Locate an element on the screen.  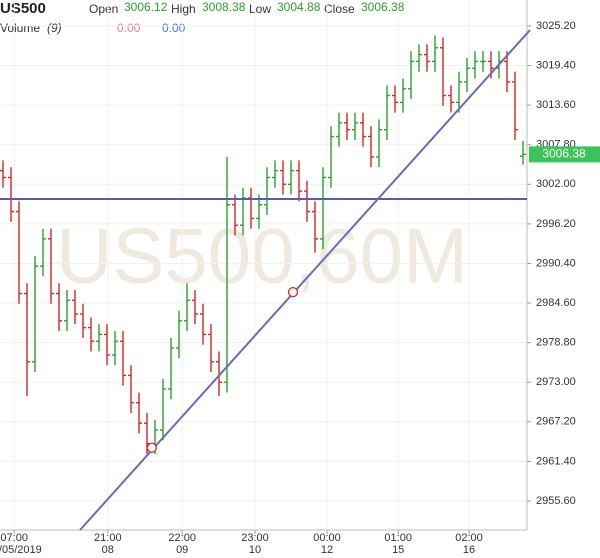
x-tick-label: 22:00 is located at coordinates (182, 538).